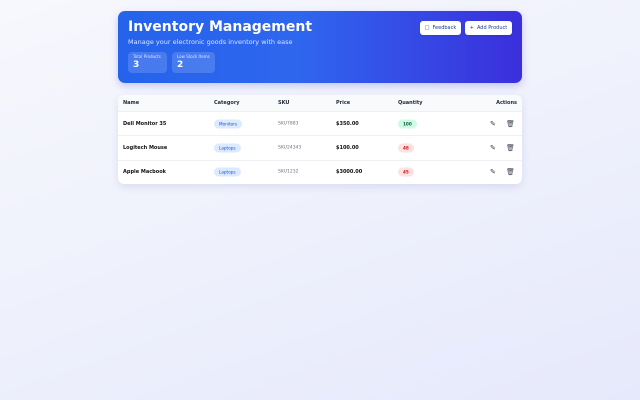 This screenshot has width=640, height=400. What do you see at coordinates (193, 56) in the screenshot?
I see `stat-label: Low Stock Items` at bounding box center [193, 56].